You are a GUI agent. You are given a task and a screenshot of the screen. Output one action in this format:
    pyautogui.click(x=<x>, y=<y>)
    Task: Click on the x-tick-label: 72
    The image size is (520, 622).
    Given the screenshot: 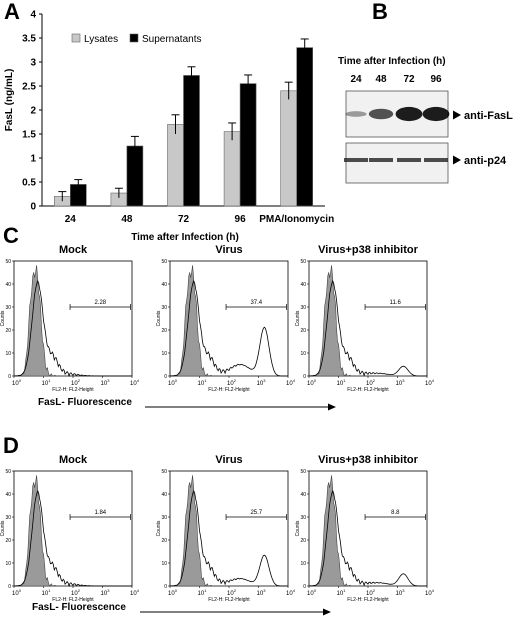 What is the action you would take?
    pyautogui.click(x=184, y=219)
    